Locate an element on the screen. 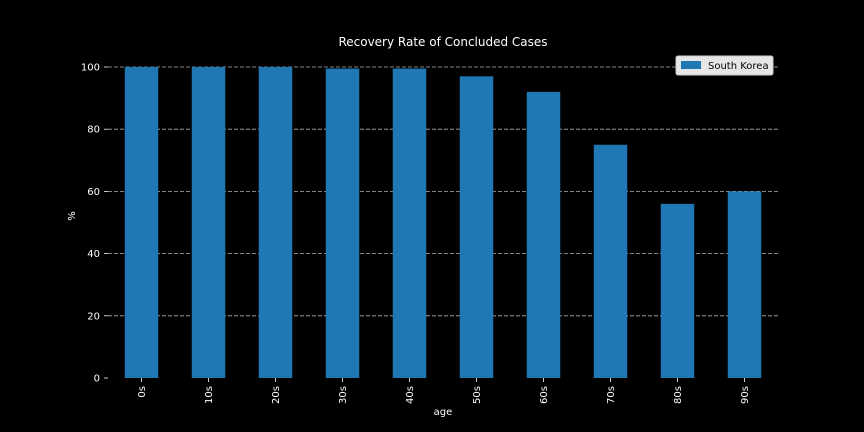 The image size is (864, 432). x-tick-label: 20s is located at coordinates (276, 395).